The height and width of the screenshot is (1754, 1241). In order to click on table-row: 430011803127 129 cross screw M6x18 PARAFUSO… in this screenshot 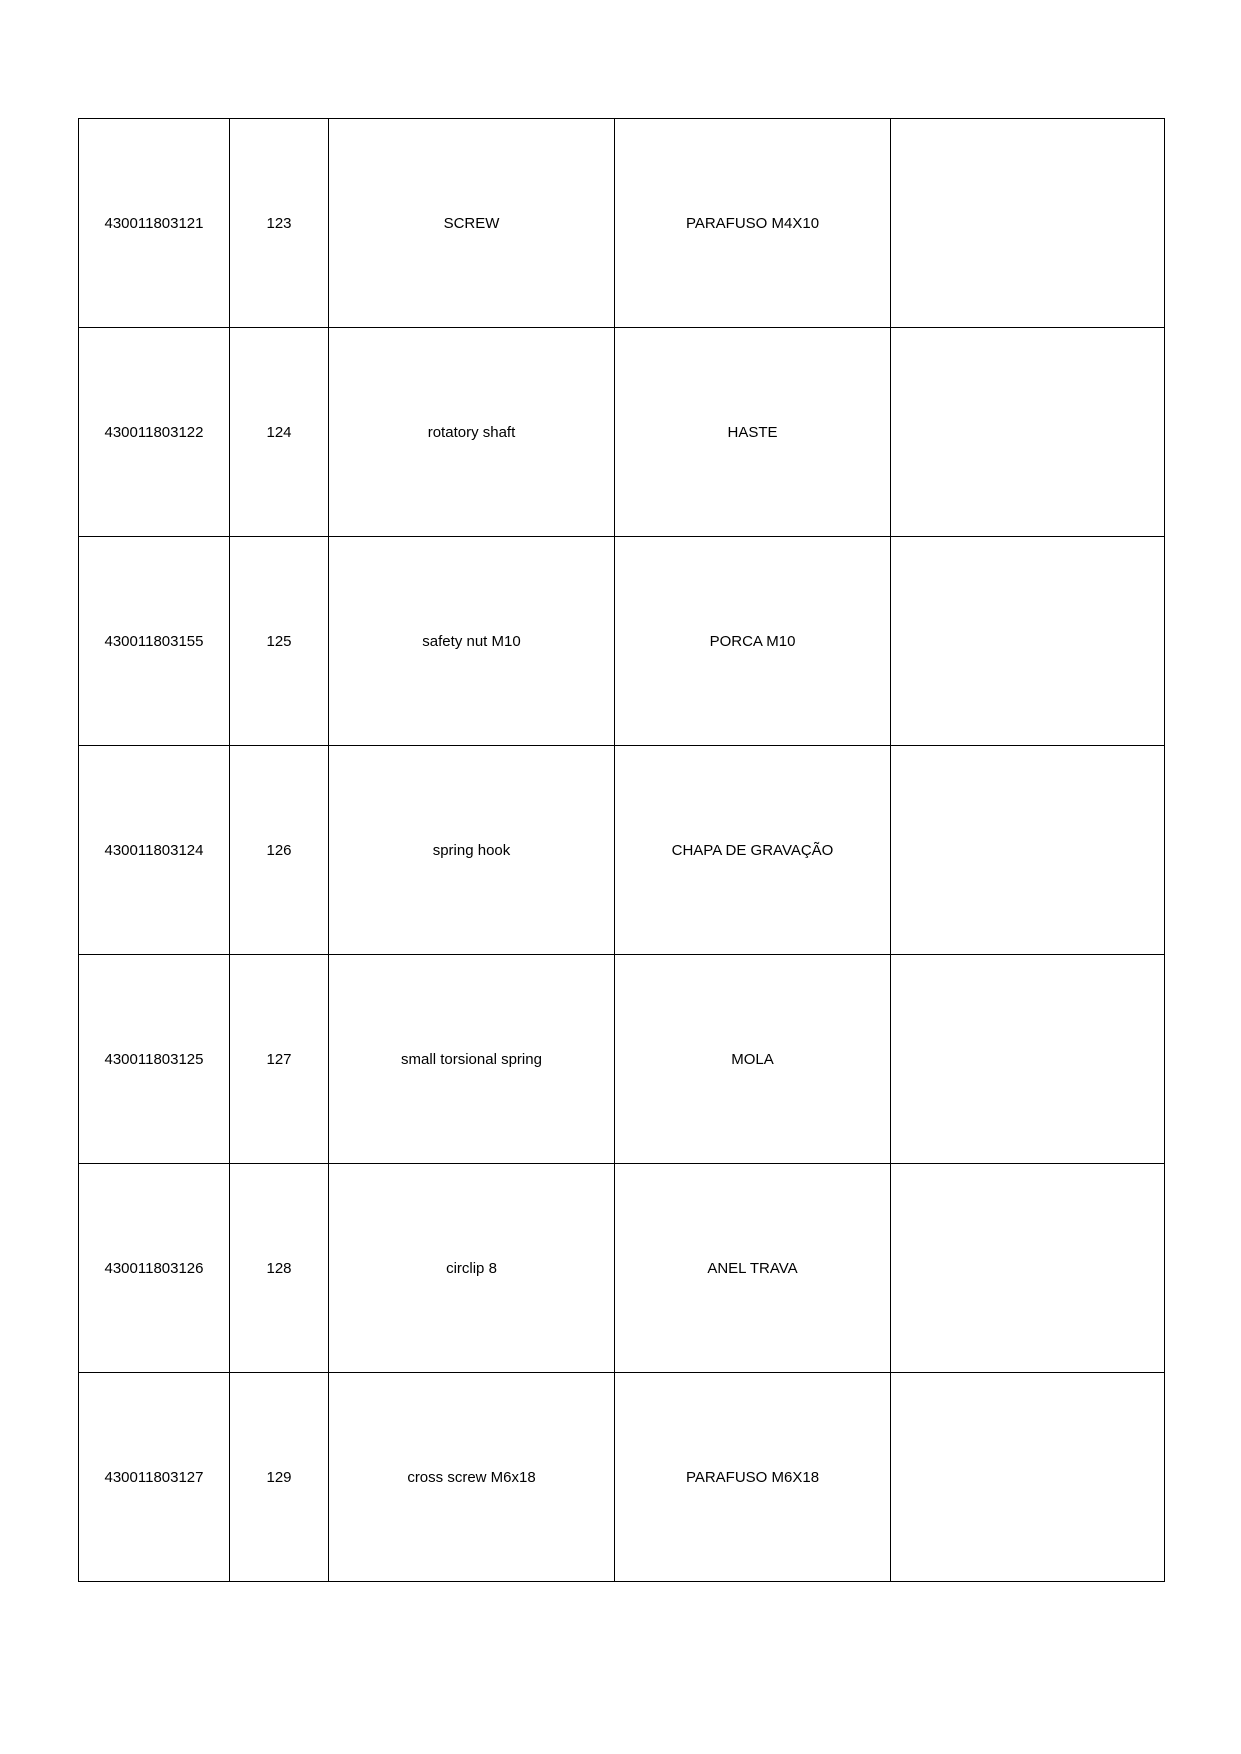, I will do `click(621, 1477)`.